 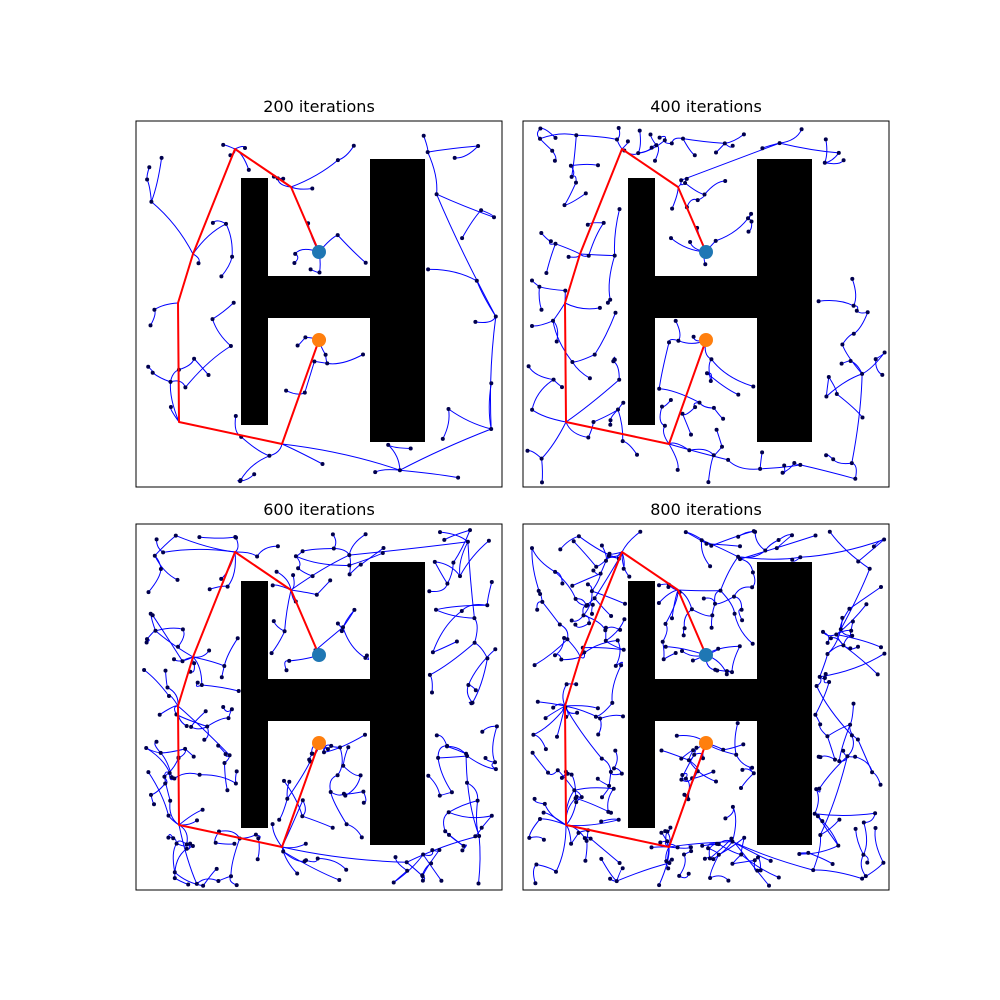 What do you see at coordinates (319, 509) in the screenshot?
I see `panel-title: 600 iterations` at bounding box center [319, 509].